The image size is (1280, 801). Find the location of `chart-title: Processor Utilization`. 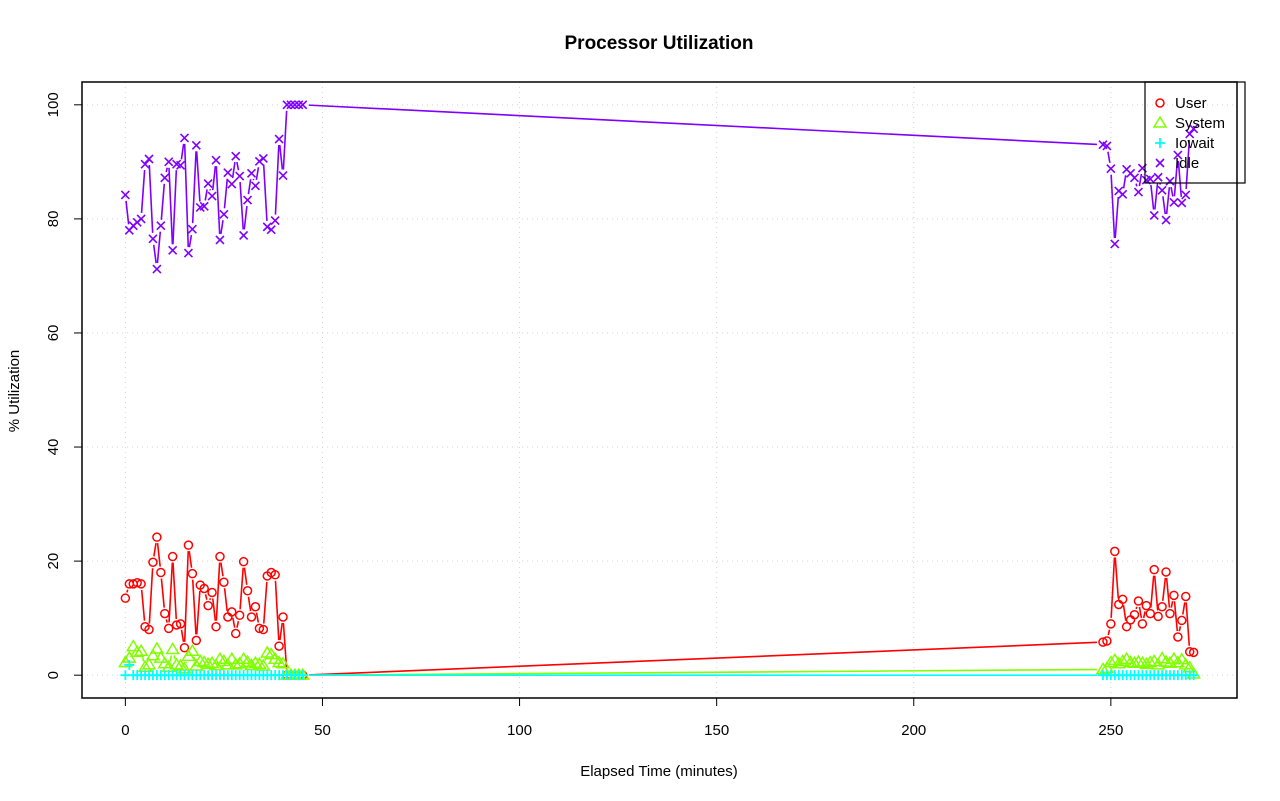

chart-title: Processor Utilization is located at coordinates (659, 43).